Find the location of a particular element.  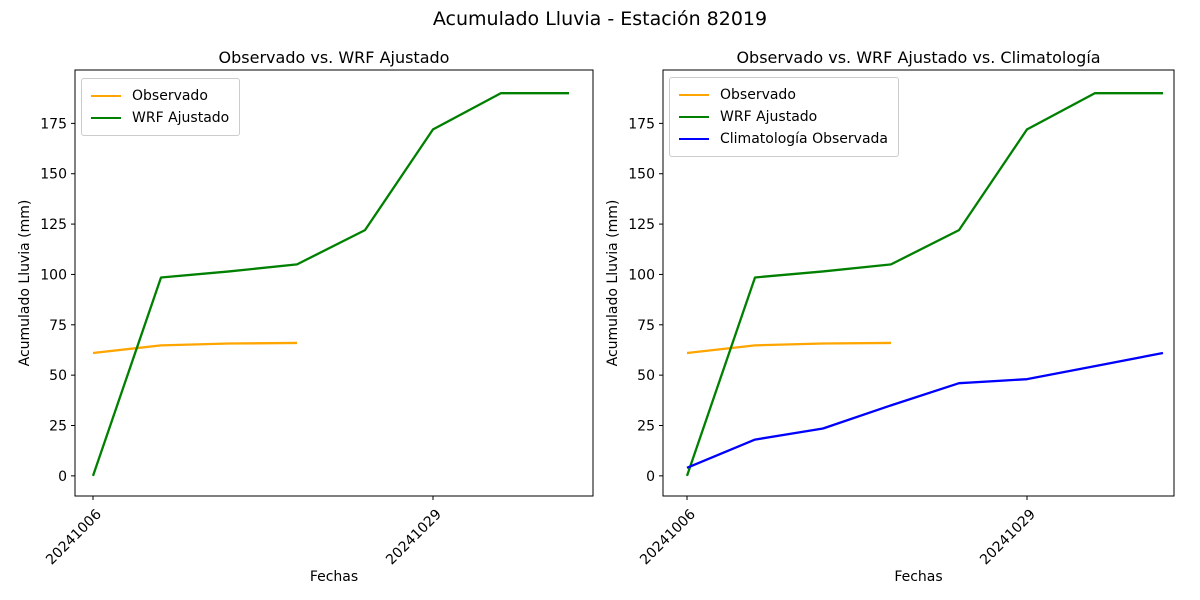

legend-label: Climatología Observada is located at coordinates (804, 139).